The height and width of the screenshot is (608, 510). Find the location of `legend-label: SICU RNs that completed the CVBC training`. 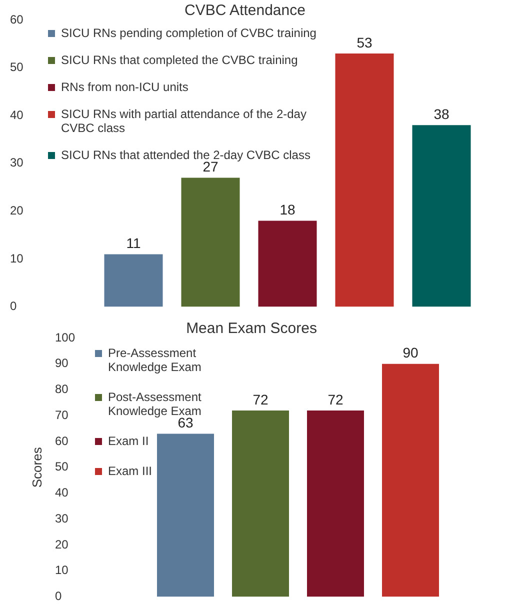

legend-label: SICU RNs that completed the CVBC training is located at coordinates (179, 60).